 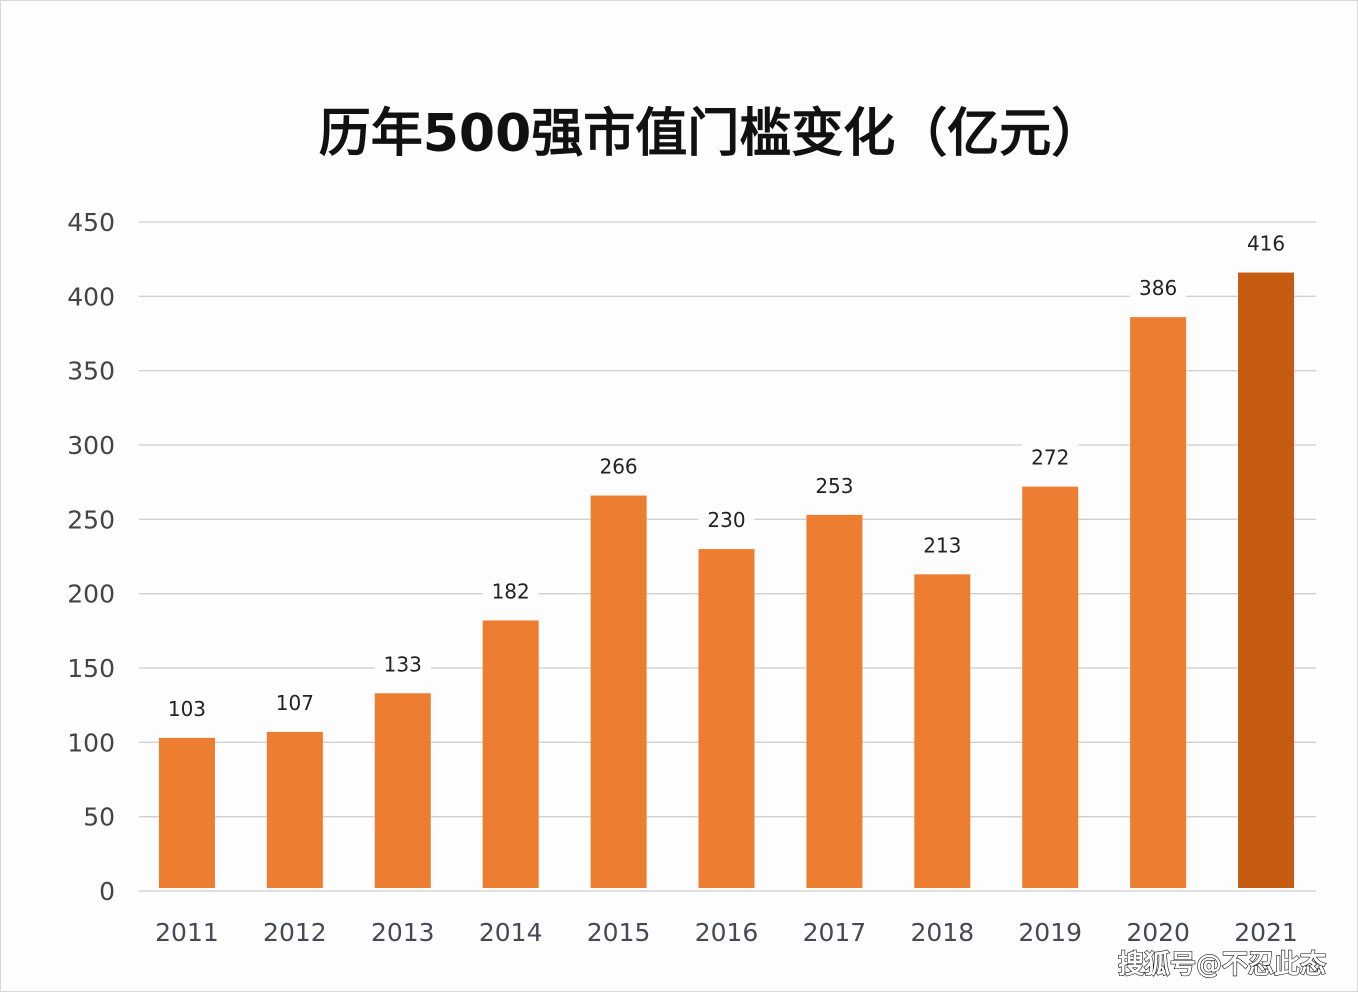 I want to click on y-tick-label: 50, so click(x=99, y=817).